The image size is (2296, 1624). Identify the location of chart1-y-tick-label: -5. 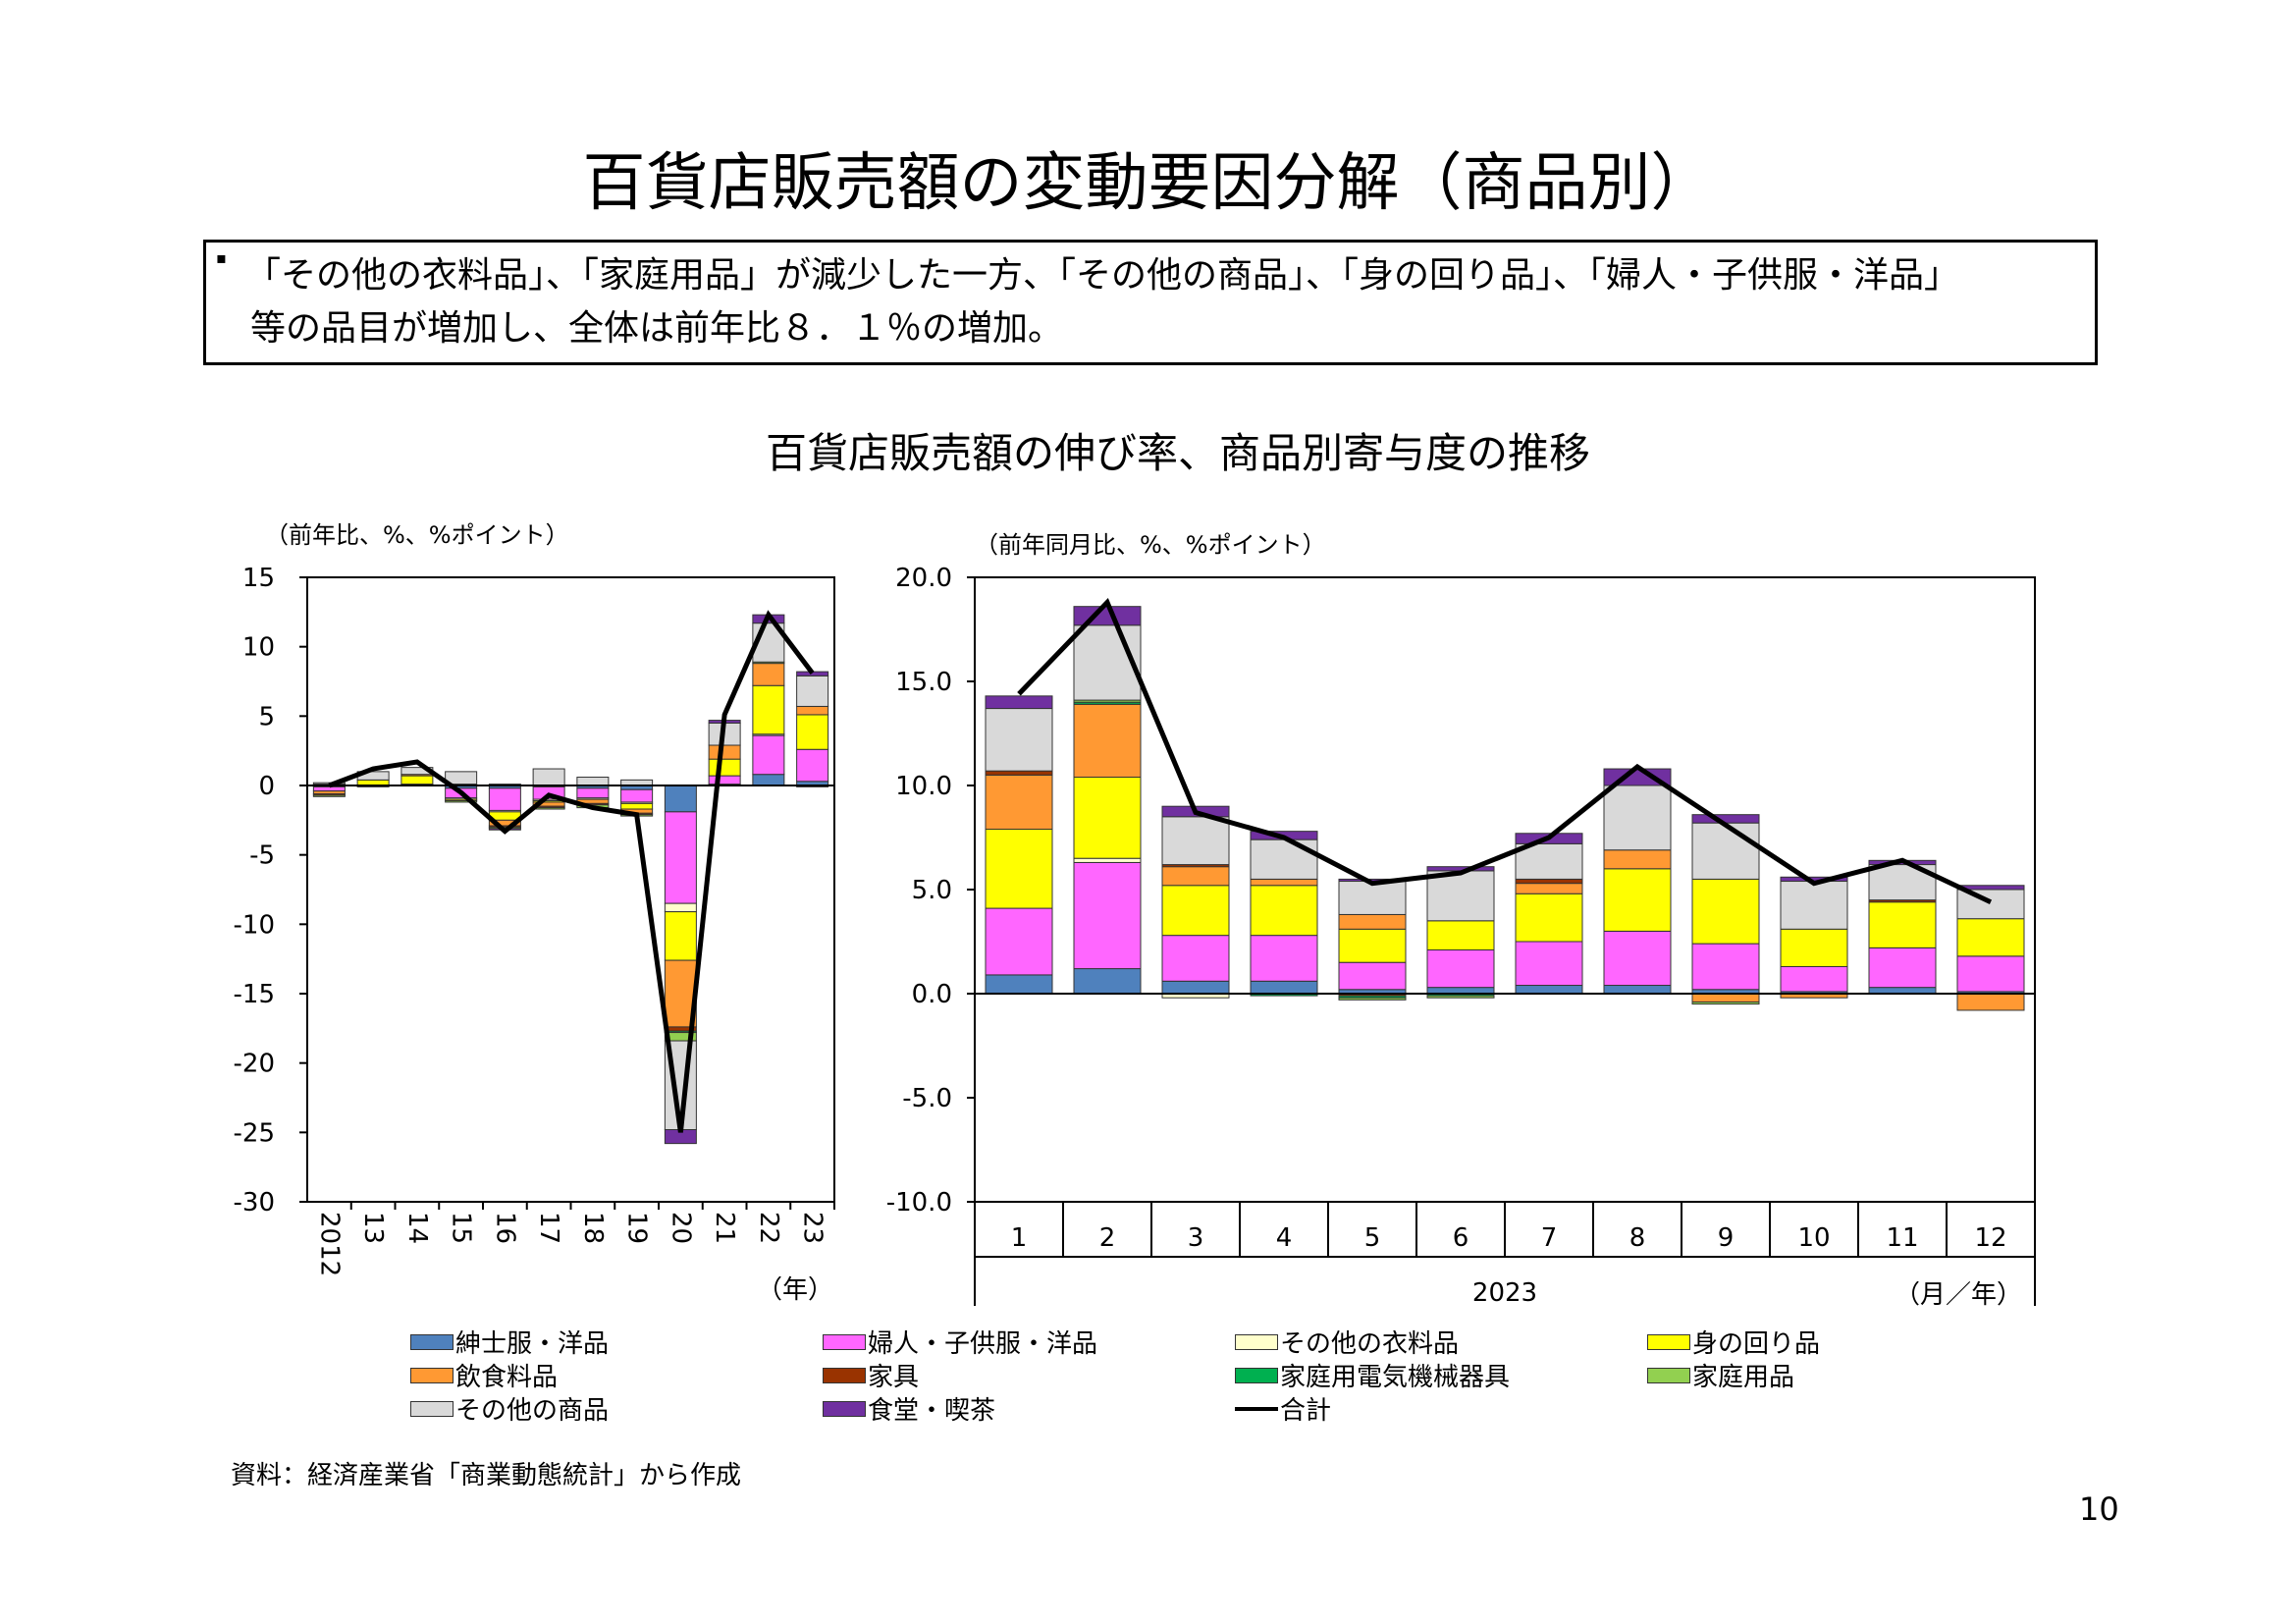
(262, 856).